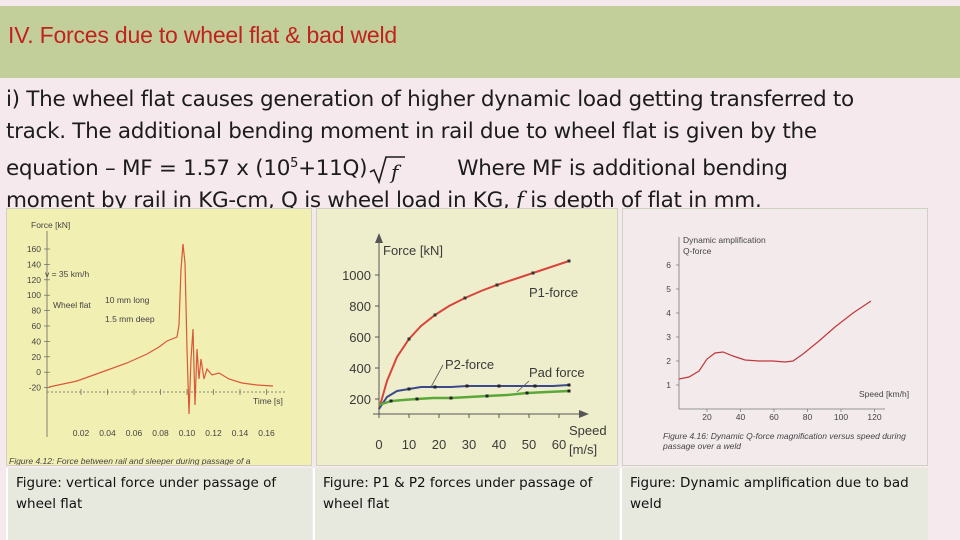  Describe the element at coordinates (160, 433) in the screenshot. I see `fig1-xtick: 0.08` at that location.